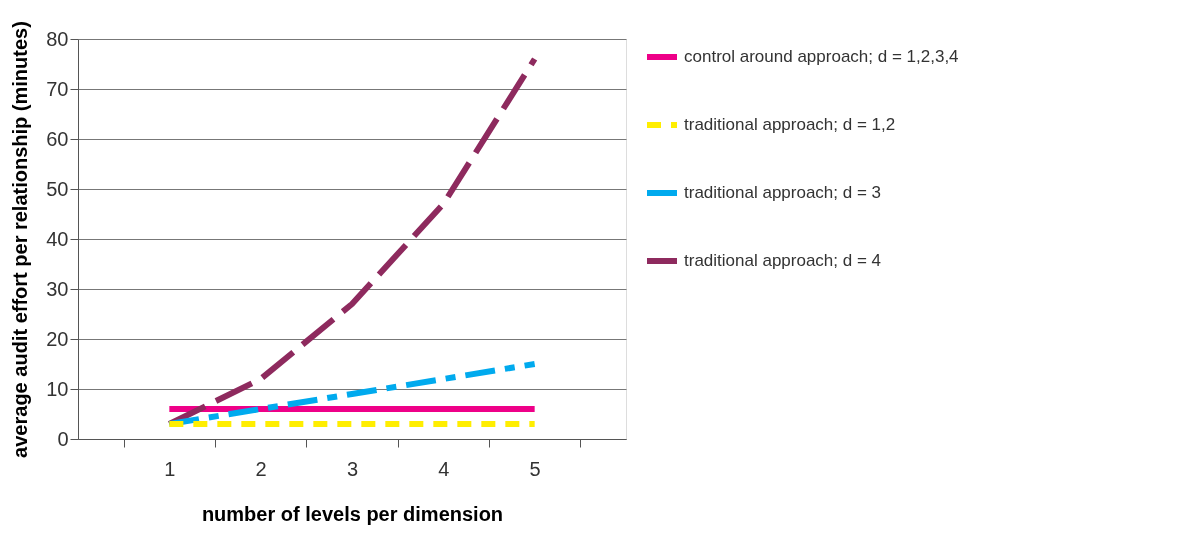  Describe the element at coordinates (535, 468) in the screenshot. I see `x-tick-label: 5` at that location.